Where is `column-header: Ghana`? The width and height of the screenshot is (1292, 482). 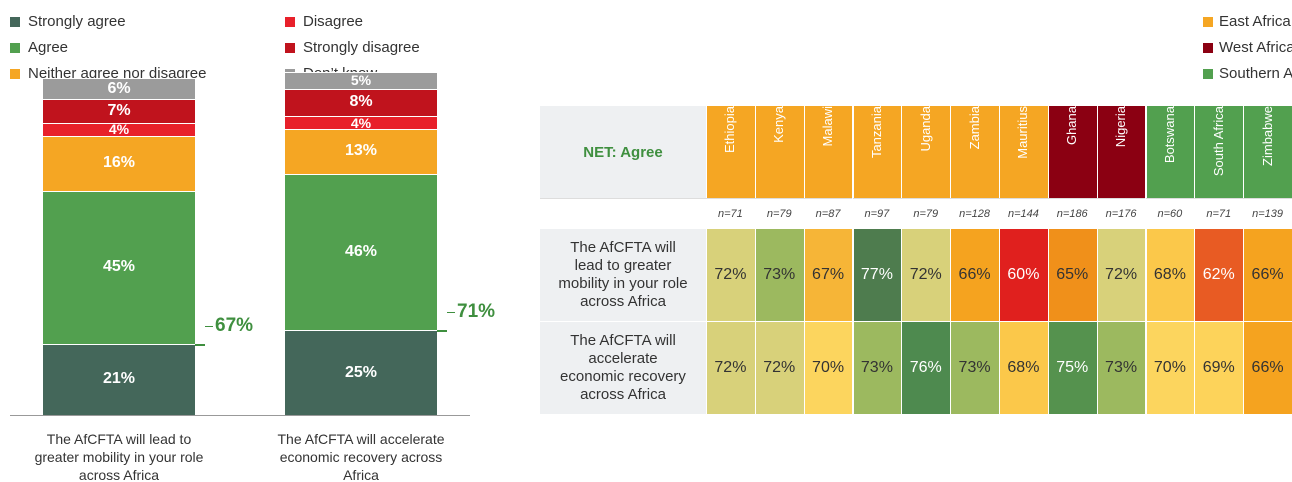
column-header: Ghana is located at coordinates (1072, 126).